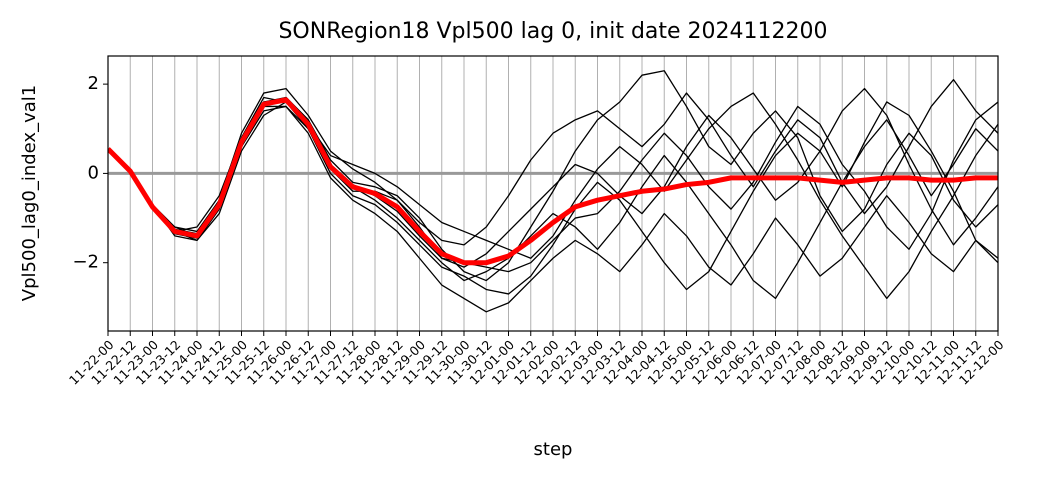 The width and height of the screenshot is (1057, 480). What do you see at coordinates (85, 262) in the screenshot?
I see `y-tick-label: −2` at bounding box center [85, 262].